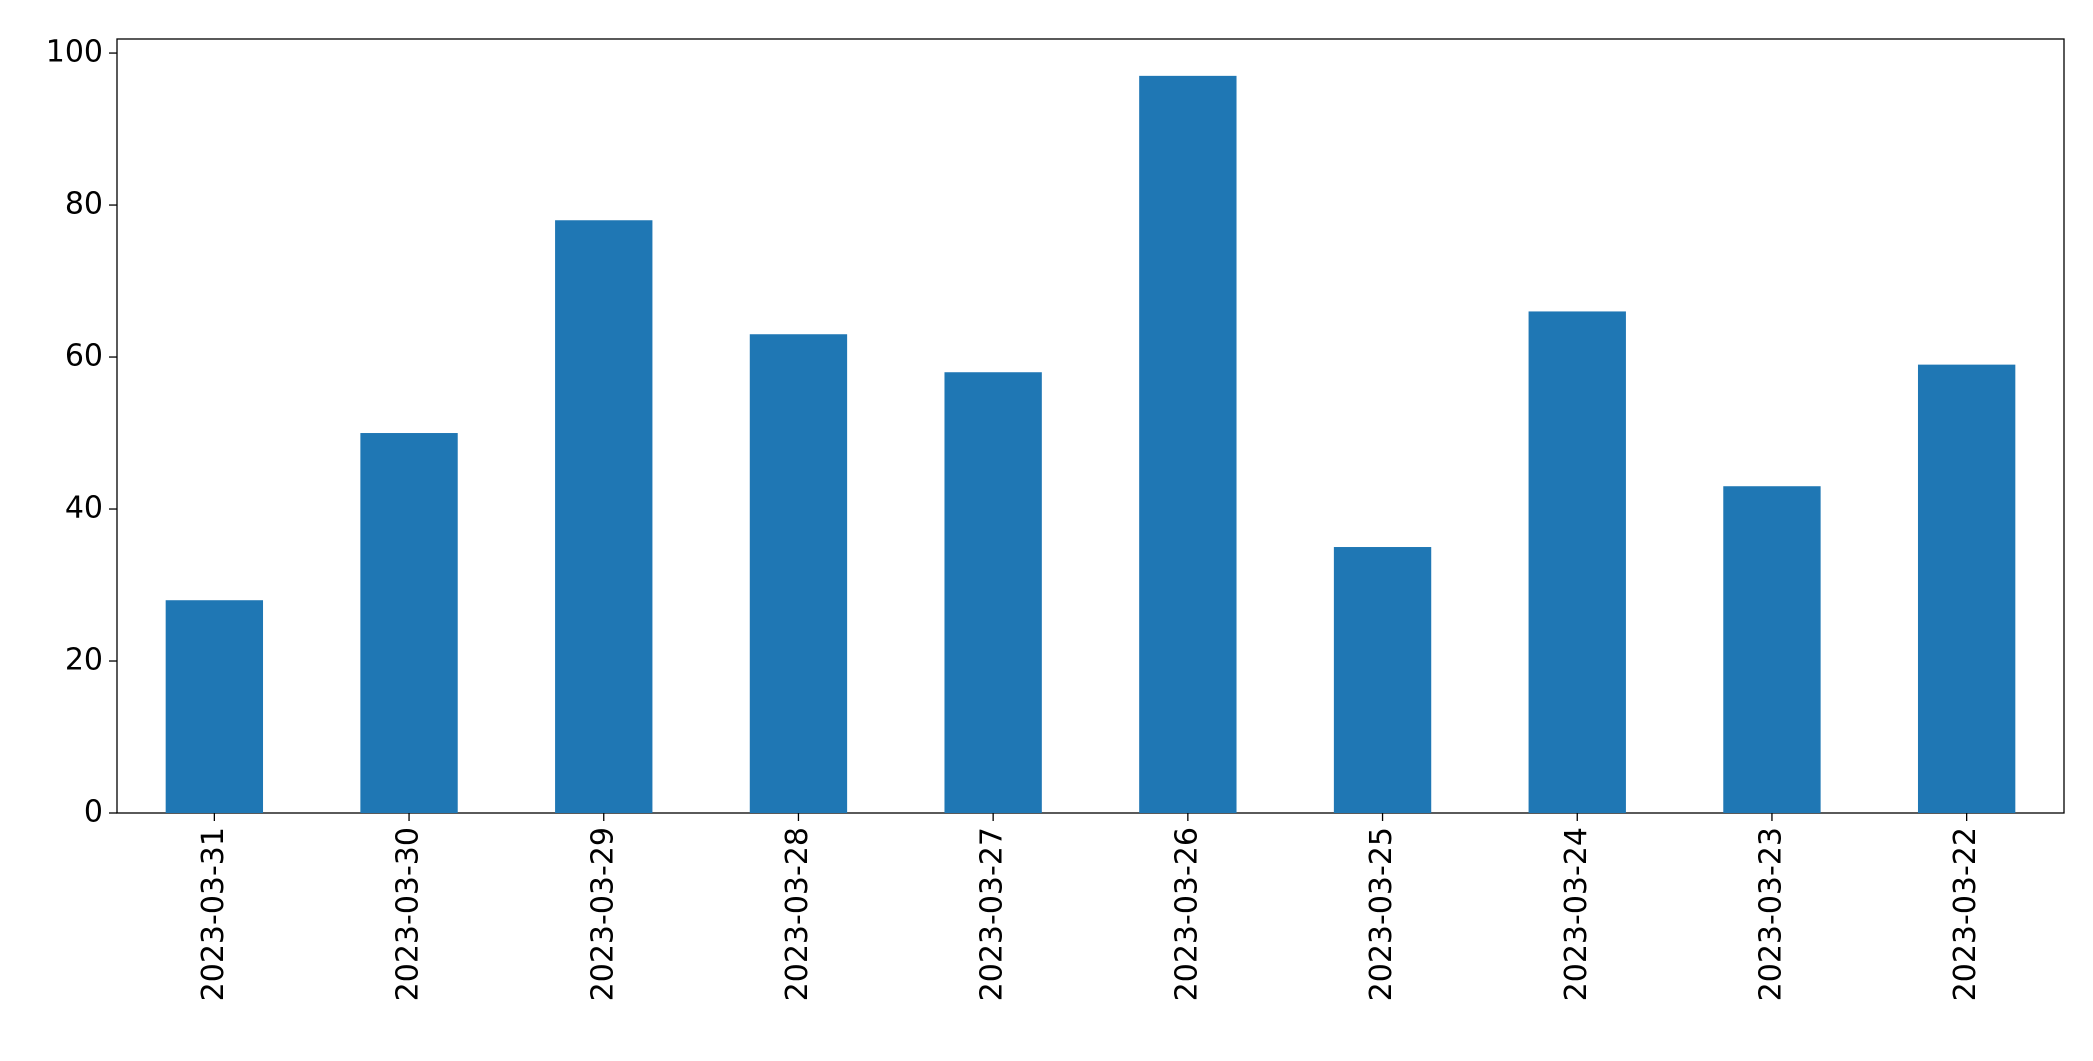 This screenshot has height=1061, width=2093. I want to click on x-tick-label: 2023-03-23, so click(1770, 914).